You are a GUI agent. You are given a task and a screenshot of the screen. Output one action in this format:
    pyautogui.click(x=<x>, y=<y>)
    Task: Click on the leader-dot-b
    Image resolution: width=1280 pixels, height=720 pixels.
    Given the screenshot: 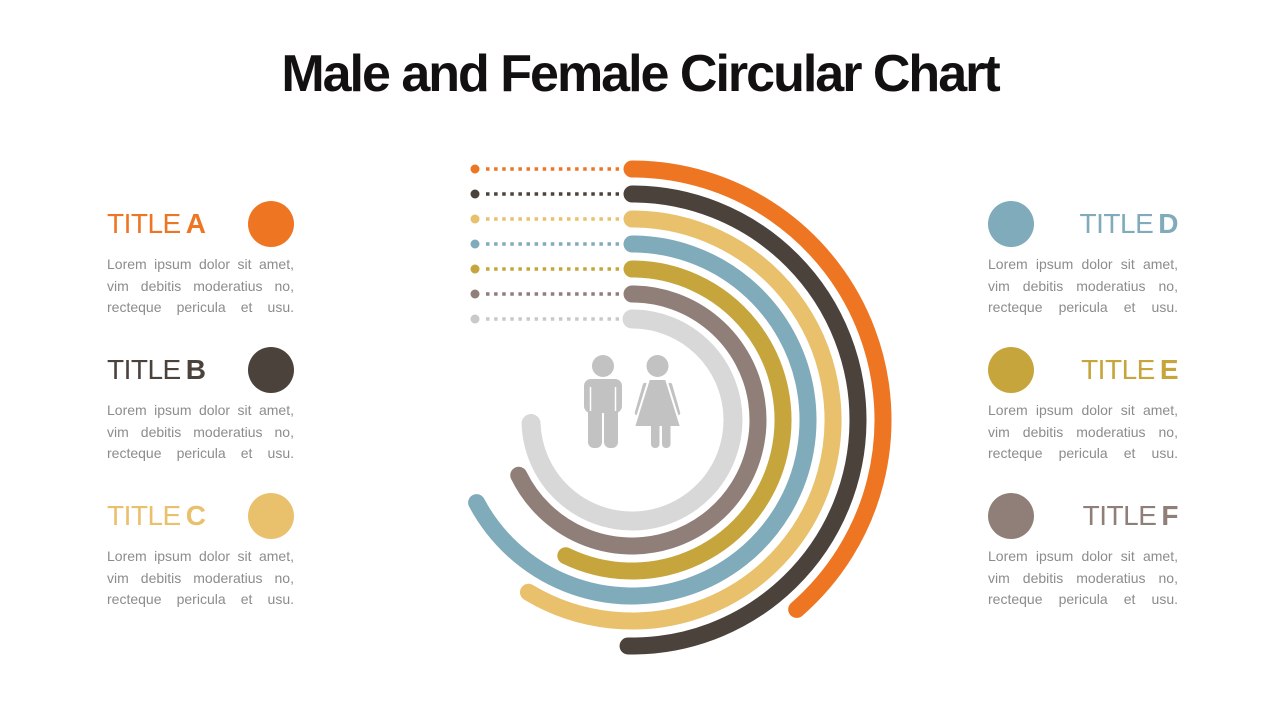 What is the action you would take?
    pyautogui.click(x=475, y=194)
    